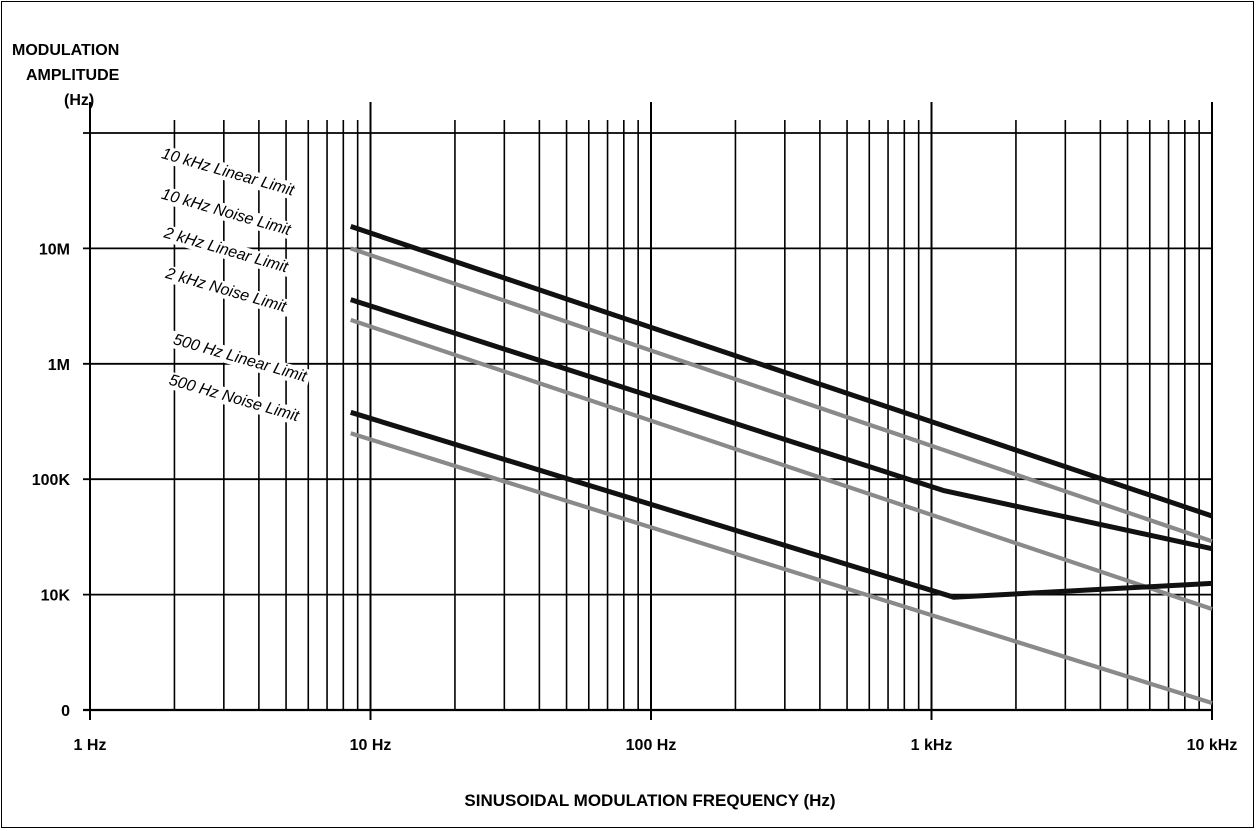 The image size is (1257, 831). Describe the element at coordinates (73, 75) in the screenshot. I see `y-axis-label-line2: AMPLITUDE` at that location.